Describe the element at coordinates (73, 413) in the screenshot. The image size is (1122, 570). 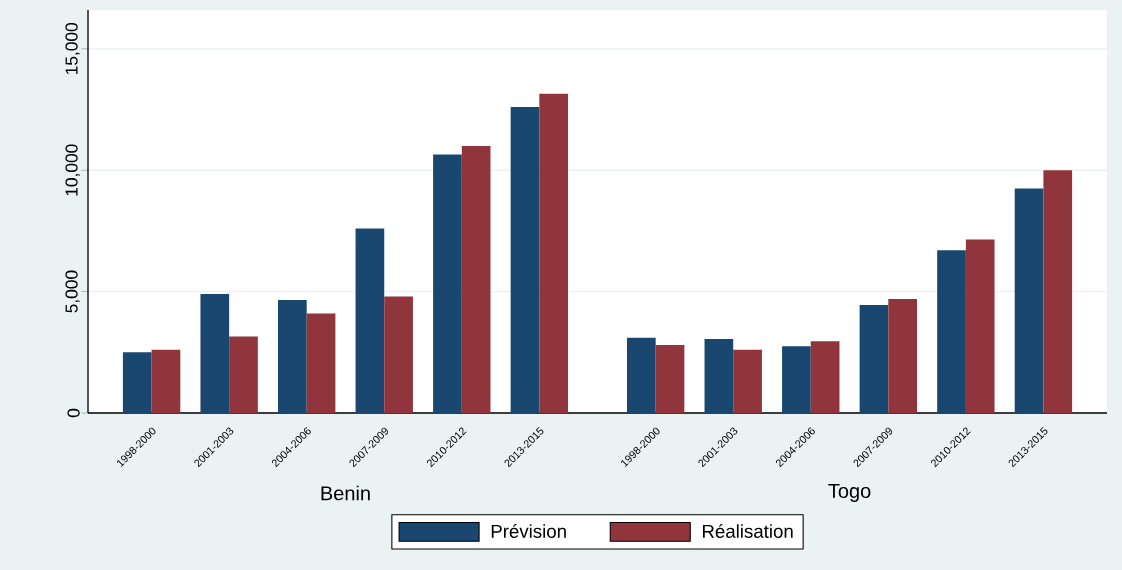
I see `y-tick-label: 0` at that location.